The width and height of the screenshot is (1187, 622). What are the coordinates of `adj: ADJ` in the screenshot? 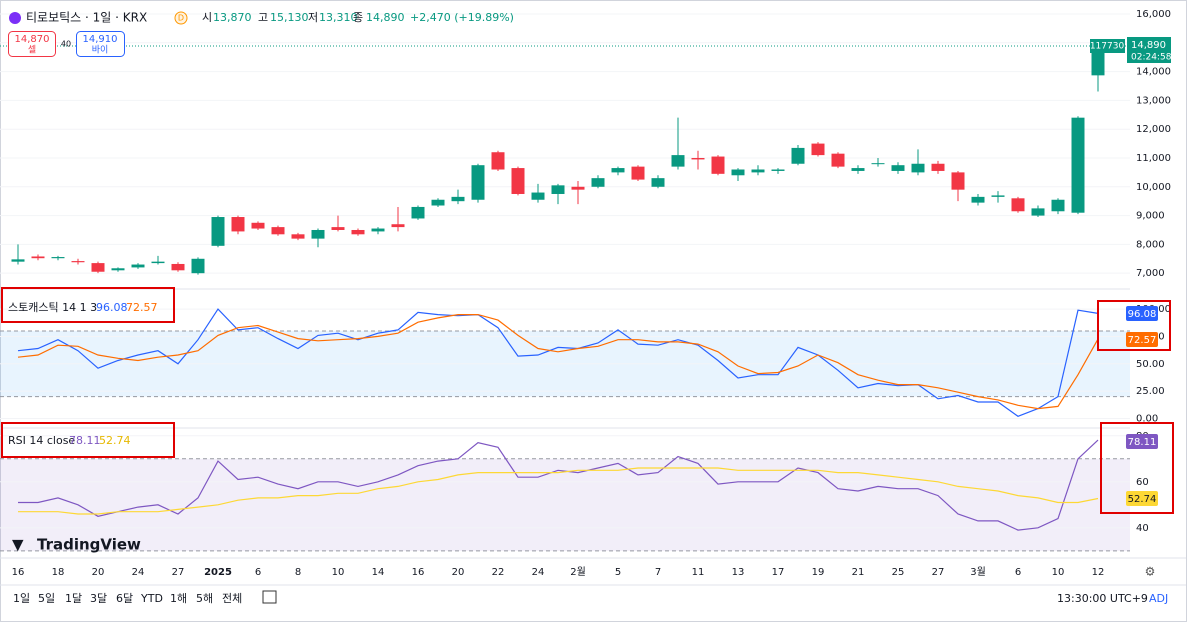 It's located at (1158, 598).